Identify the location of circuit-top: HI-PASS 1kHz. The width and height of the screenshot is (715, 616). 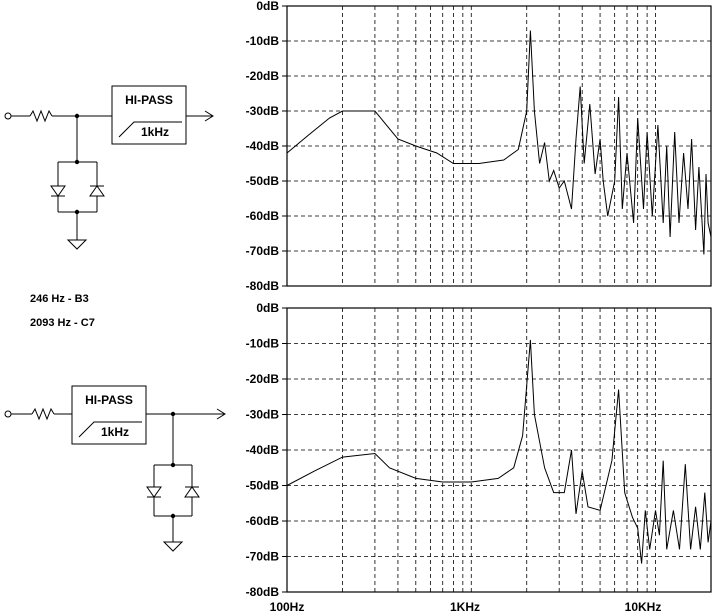
(109, 167).